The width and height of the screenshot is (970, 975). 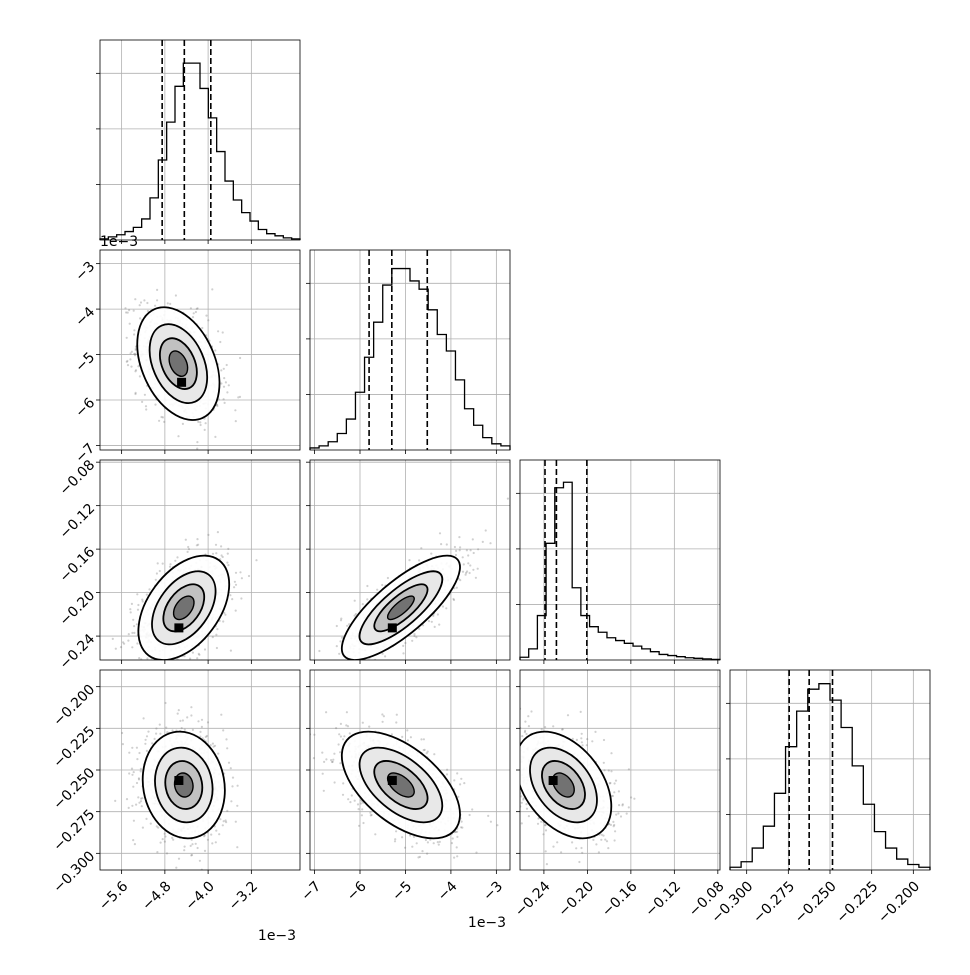 What do you see at coordinates (620, 560) in the screenshot?
I see `panel-background` at bounding box center [620, 560].